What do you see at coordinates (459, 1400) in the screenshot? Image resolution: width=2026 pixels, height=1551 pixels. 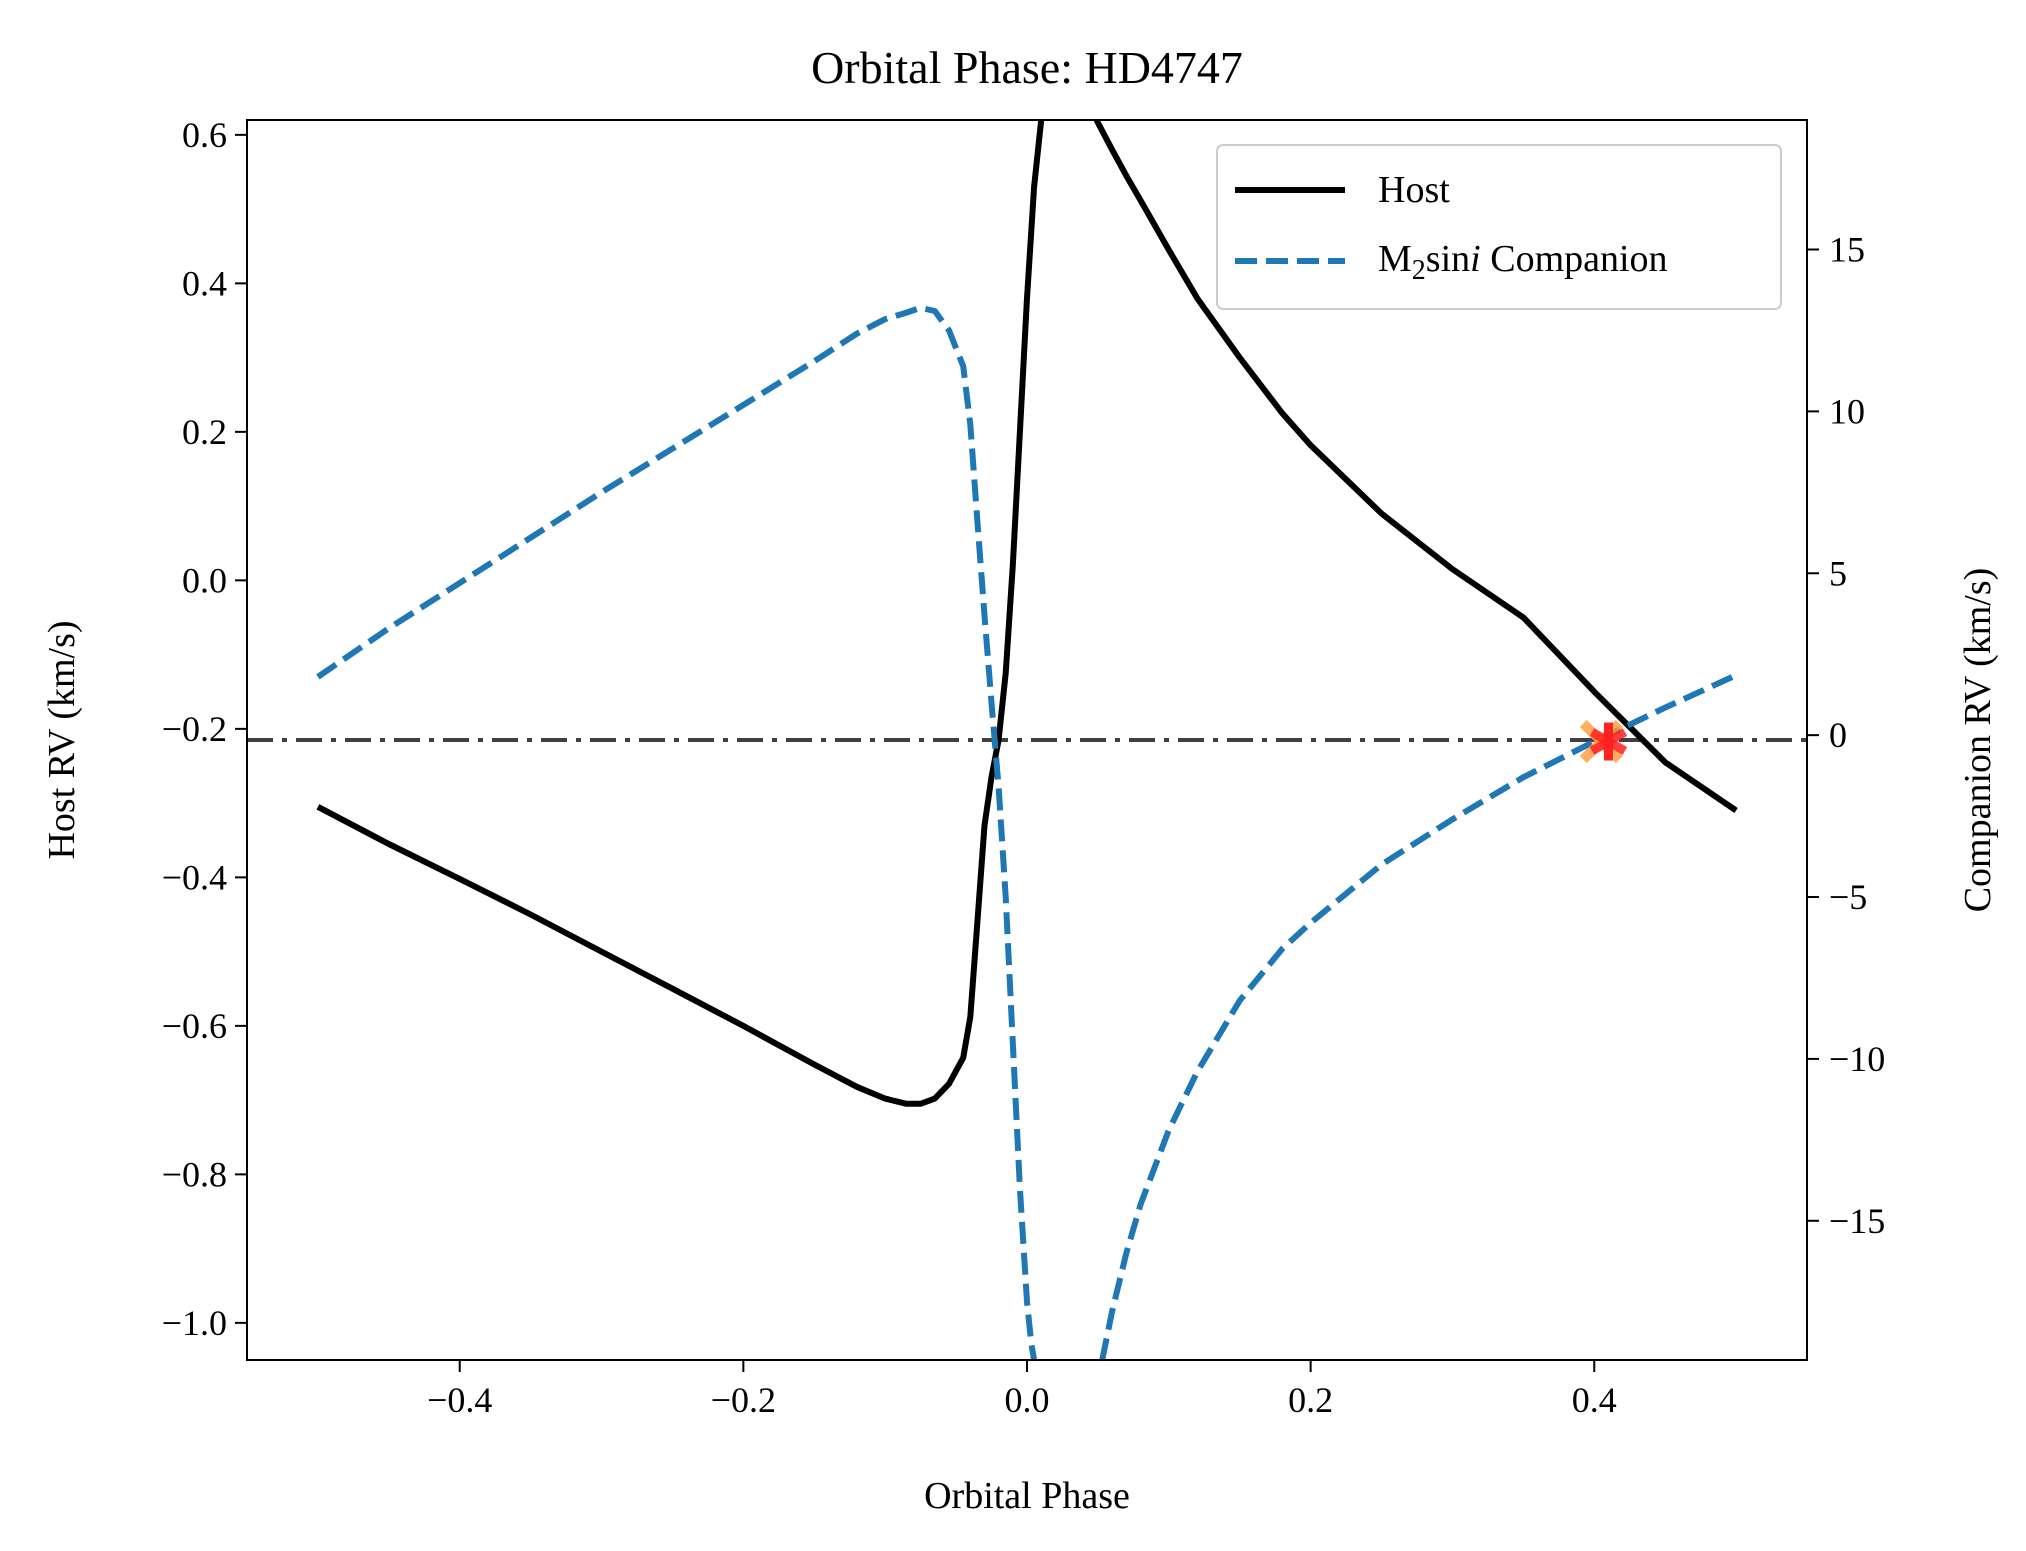 I see `x-tick-label: −0.4` at bounding box center [459, 1400].